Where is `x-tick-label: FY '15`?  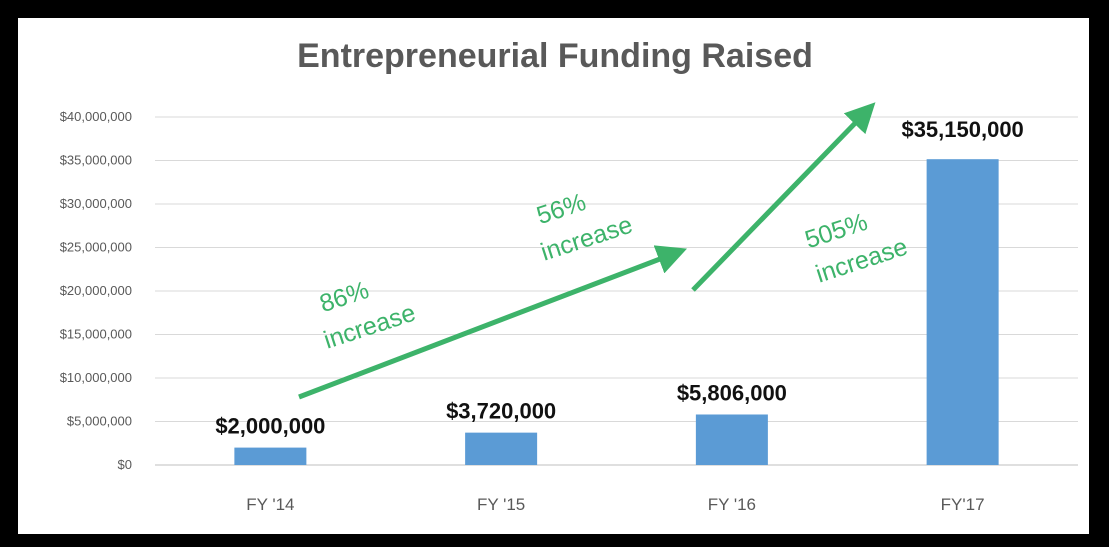 x-tick-label: FY '15 is located at coordinates (501, 504).